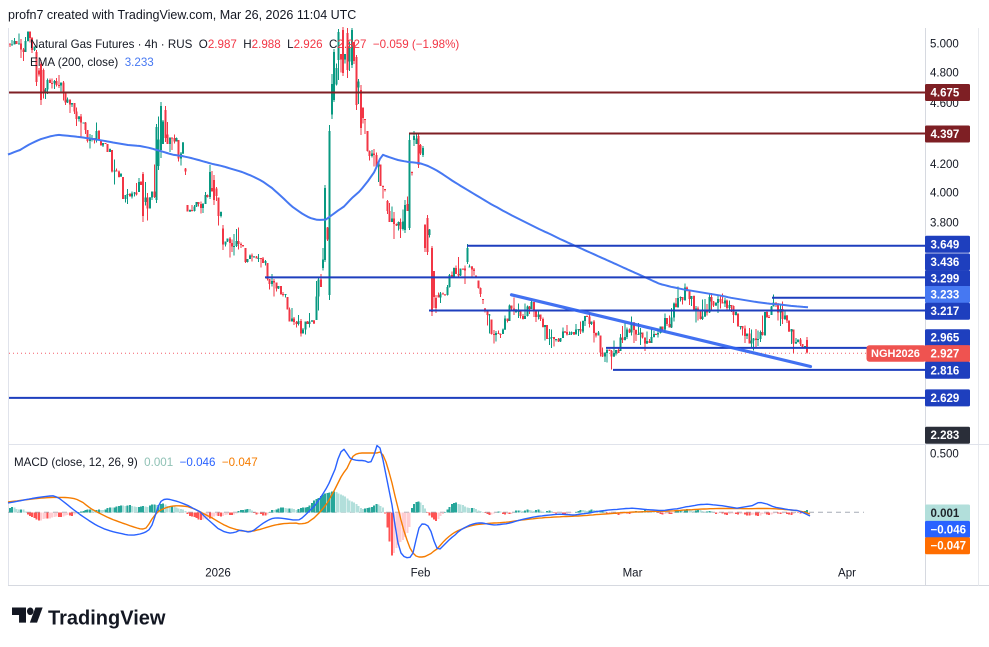  I want to click on svg-text: −0.047, so click(949, 547).